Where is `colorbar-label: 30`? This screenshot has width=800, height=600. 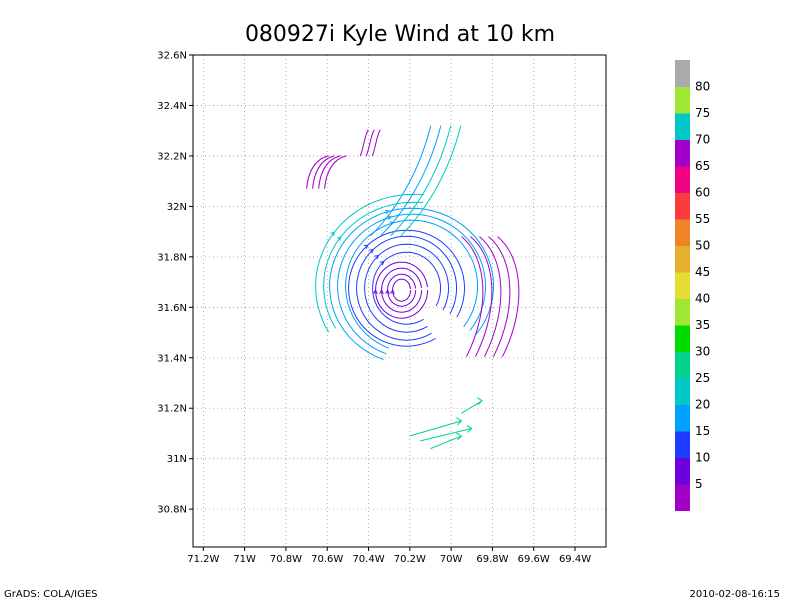
colorbar-label: 30 is located at coordinates (702, 352).